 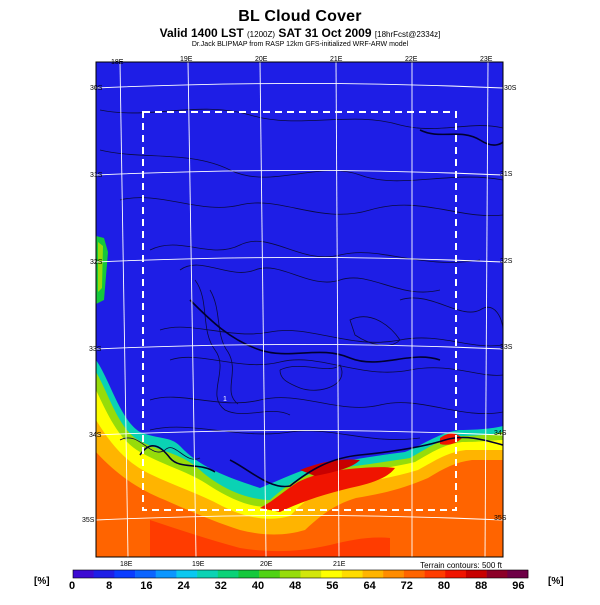 What do you see at coordinates (411, 59) in the screenshot?
I see `top-lon-label: 22E` at bounding box center [411, 59].